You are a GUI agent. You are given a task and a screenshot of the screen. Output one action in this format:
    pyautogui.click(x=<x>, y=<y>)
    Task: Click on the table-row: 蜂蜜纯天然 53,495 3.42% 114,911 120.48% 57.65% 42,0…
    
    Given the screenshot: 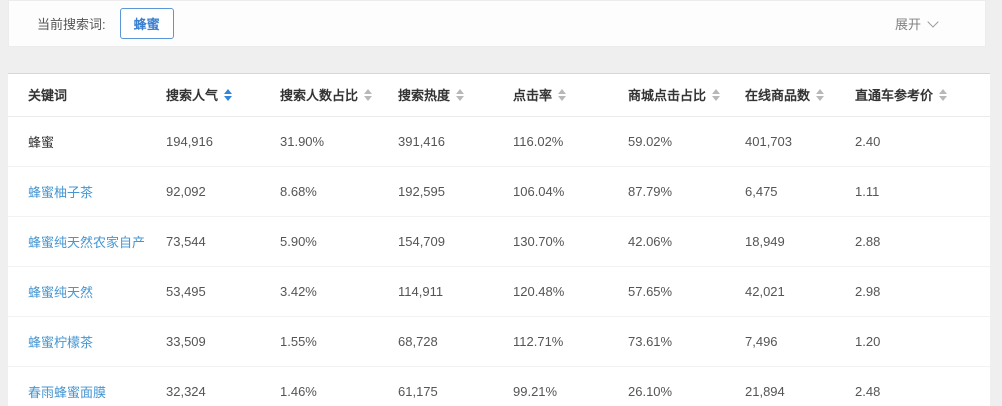 What is the action you would take?
    pyautogui.click(x=499, y=291)
    